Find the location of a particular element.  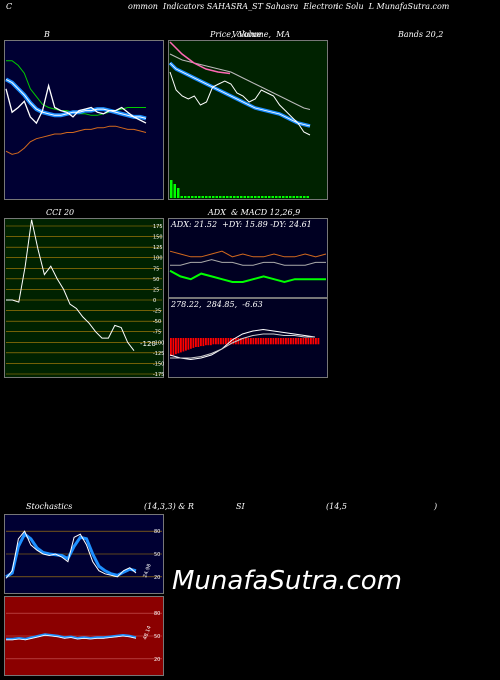

rsi-tick-label: 80 is located at coordinates (157, 614).